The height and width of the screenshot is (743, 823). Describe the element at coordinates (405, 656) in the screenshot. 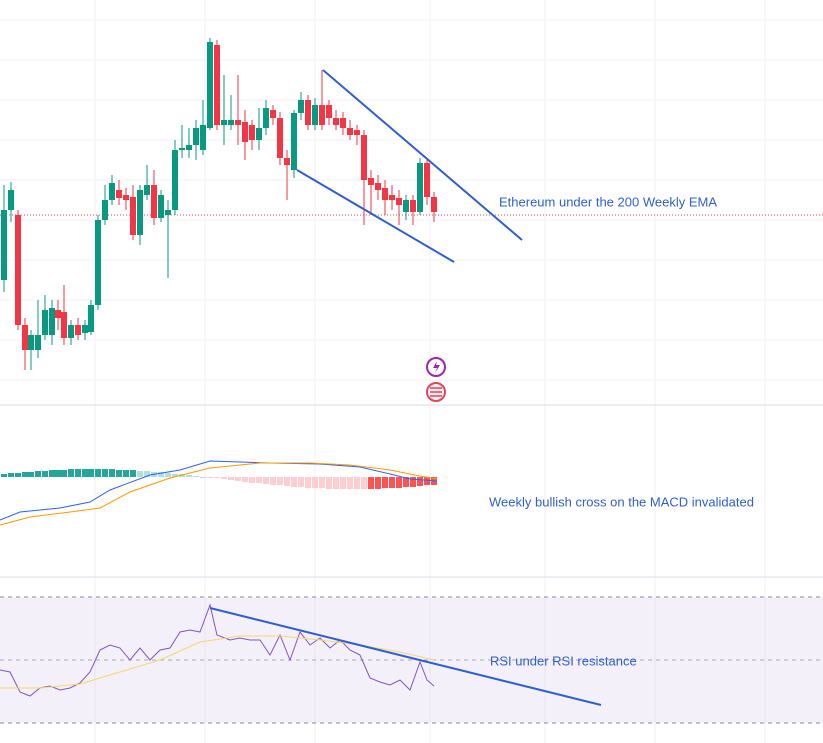

I see `rsi-trend-line` at that location.